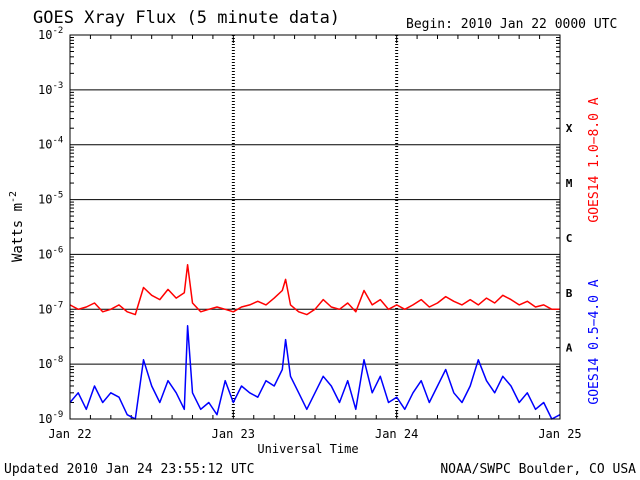  I want to click on legend-entry: GOES14 0.5−4.0 A, so click(594, 341).